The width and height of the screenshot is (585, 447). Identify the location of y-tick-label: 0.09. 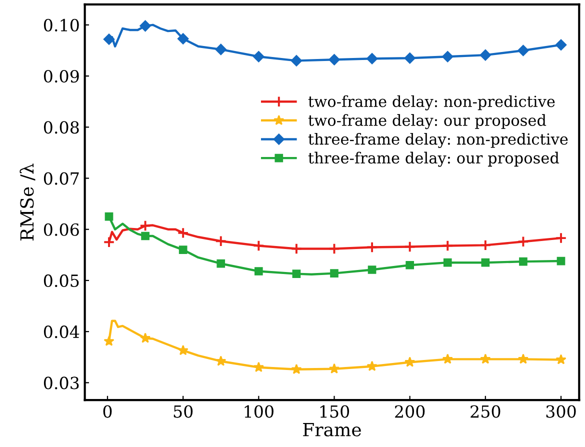
(61, 76).